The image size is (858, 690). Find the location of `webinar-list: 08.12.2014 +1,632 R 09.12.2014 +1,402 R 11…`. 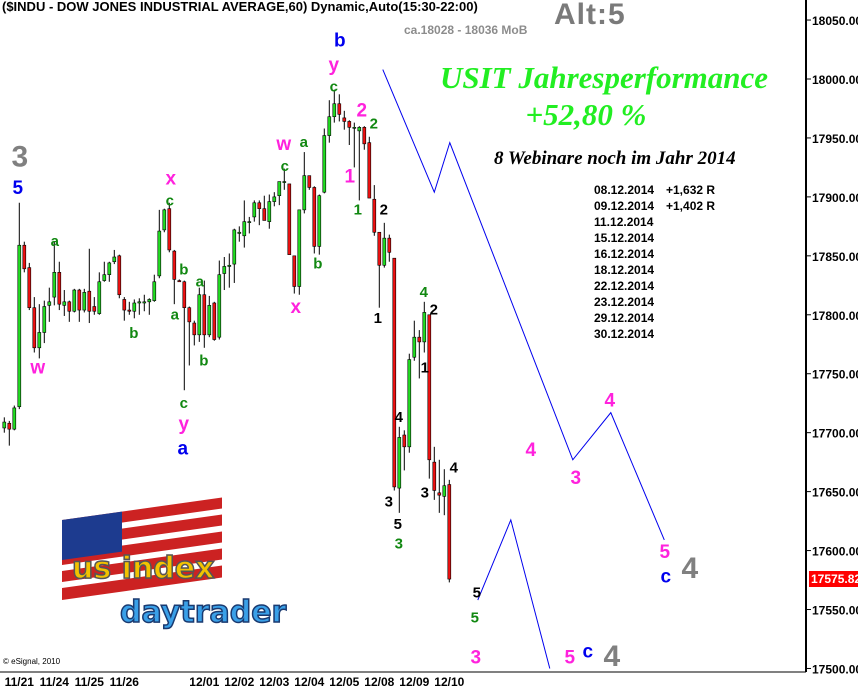

webinar-list: 08.12.2014 +1,632 R 09.12.2014 +1,402 R 11… is located at coordinates (654, 262).